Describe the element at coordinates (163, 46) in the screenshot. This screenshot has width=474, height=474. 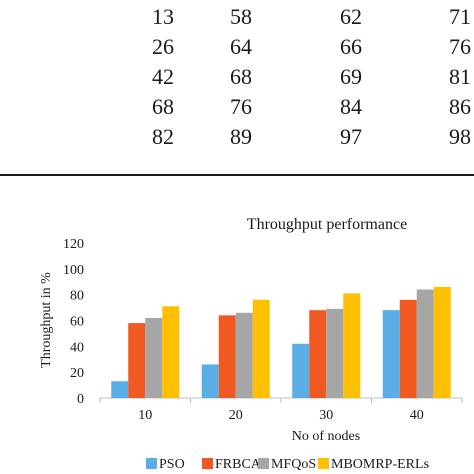
I see `table-cell: 26` at that location.